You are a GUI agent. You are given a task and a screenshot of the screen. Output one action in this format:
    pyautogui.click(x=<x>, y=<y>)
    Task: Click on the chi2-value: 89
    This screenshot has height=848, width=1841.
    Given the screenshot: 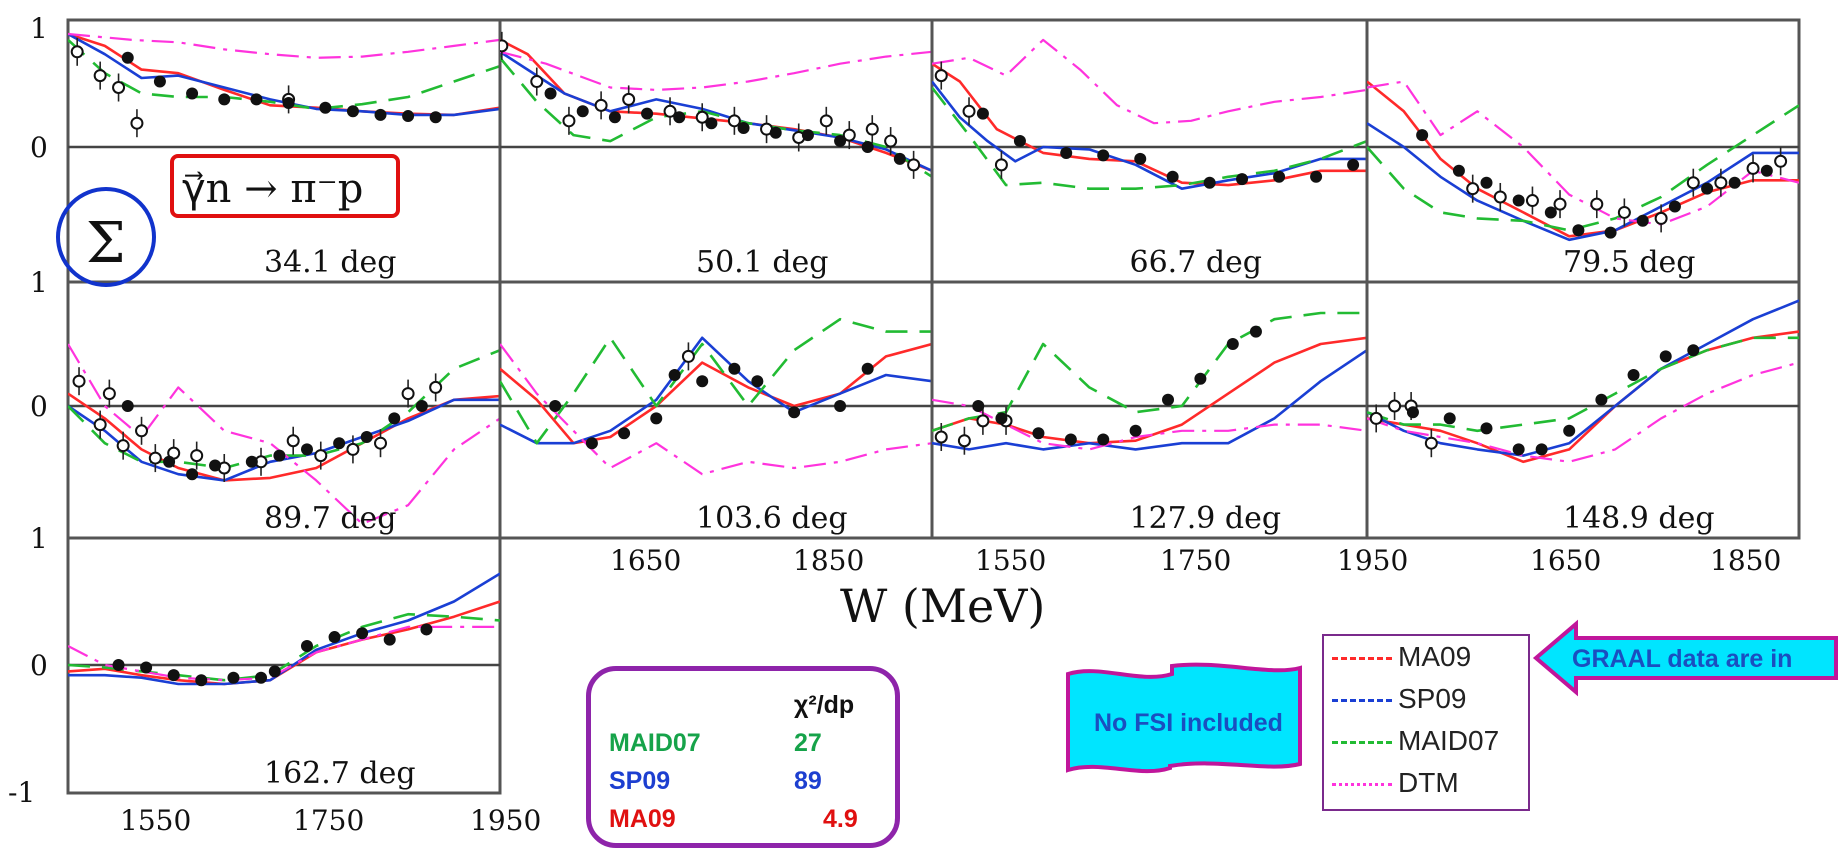 What is the action you would take?
    pyautogui.click(x=808, y=781)
    